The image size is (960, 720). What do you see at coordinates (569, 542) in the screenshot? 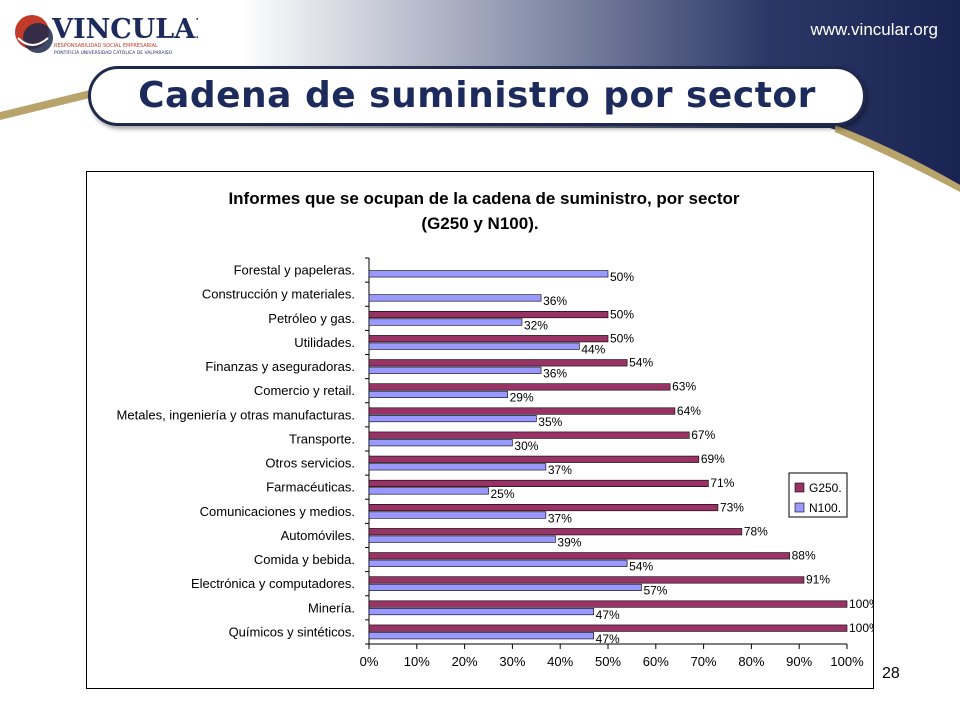
I see `data-label-n100: 39%` at bounding box center [569, 542].